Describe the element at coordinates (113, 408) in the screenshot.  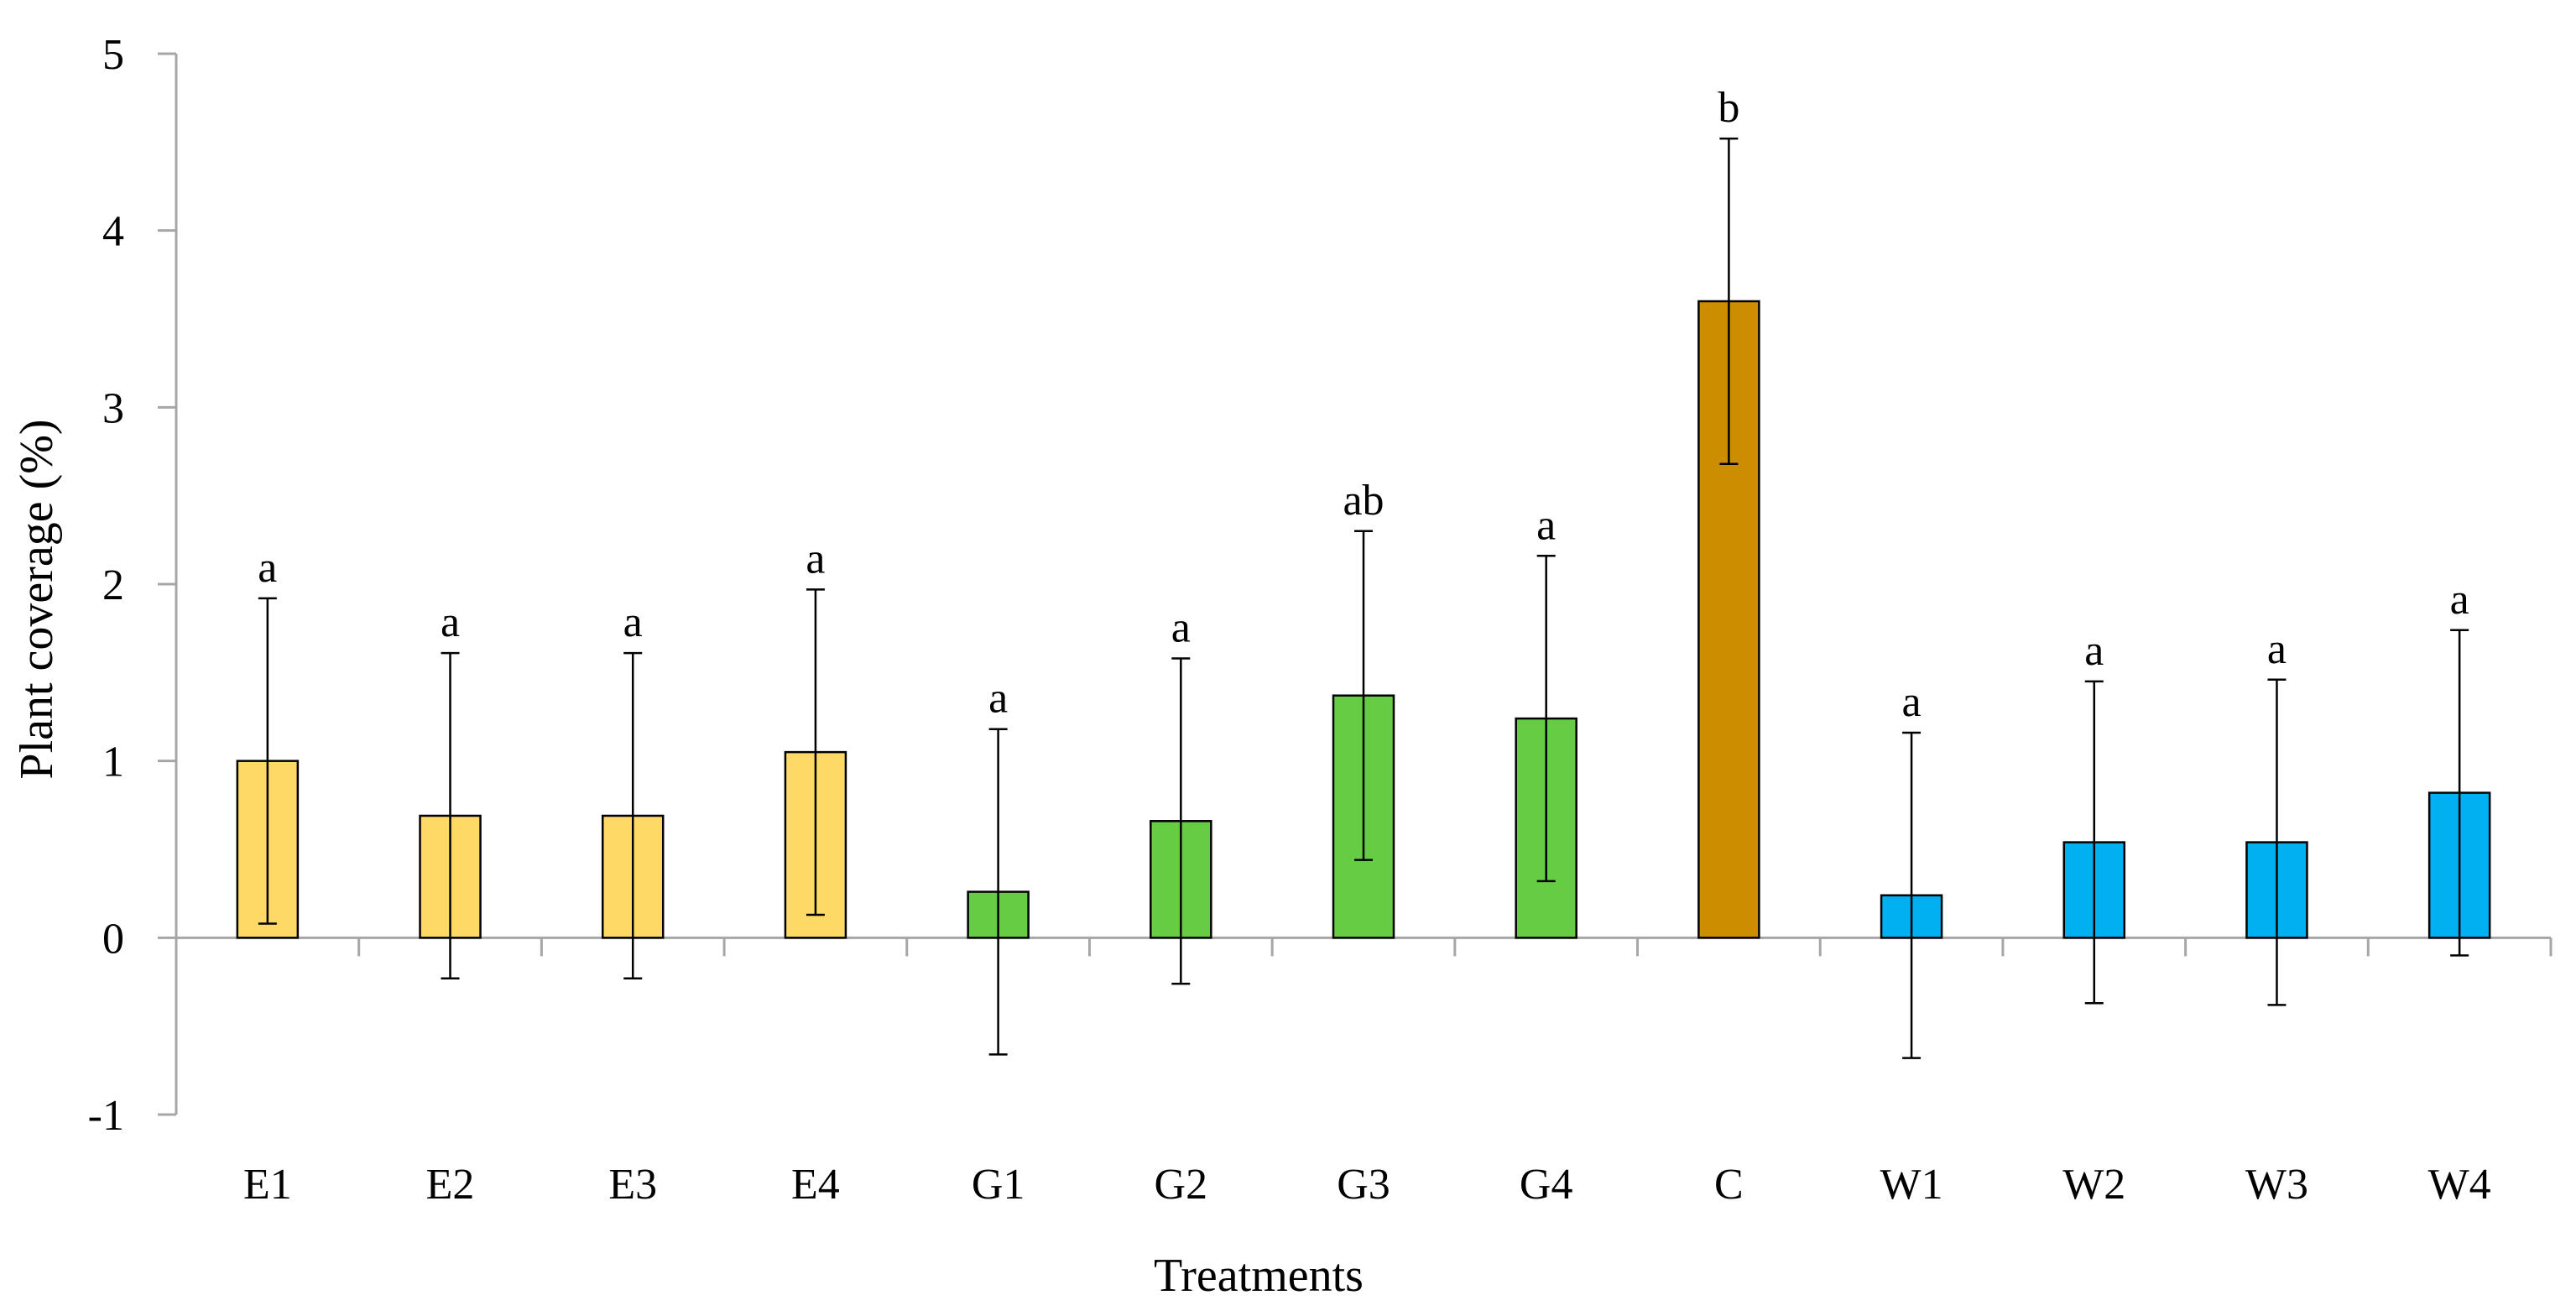
I see `y-tick-label: 3` at that location.